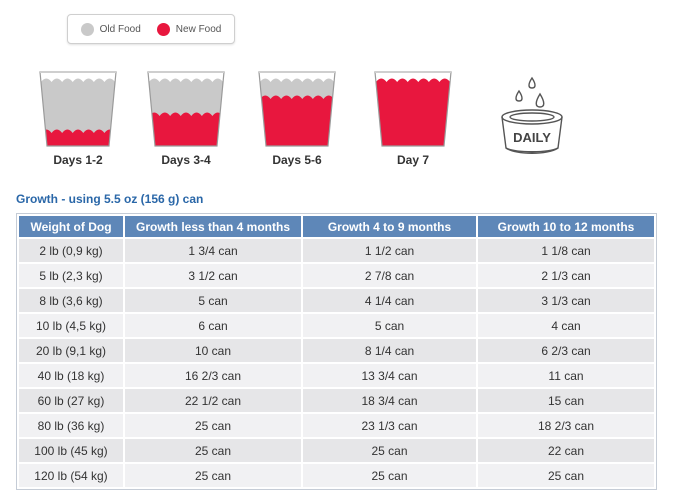 The image size is (677, 502). I want to click on cell-weight: 8 lb (3,6 kg), so click(71, 300).